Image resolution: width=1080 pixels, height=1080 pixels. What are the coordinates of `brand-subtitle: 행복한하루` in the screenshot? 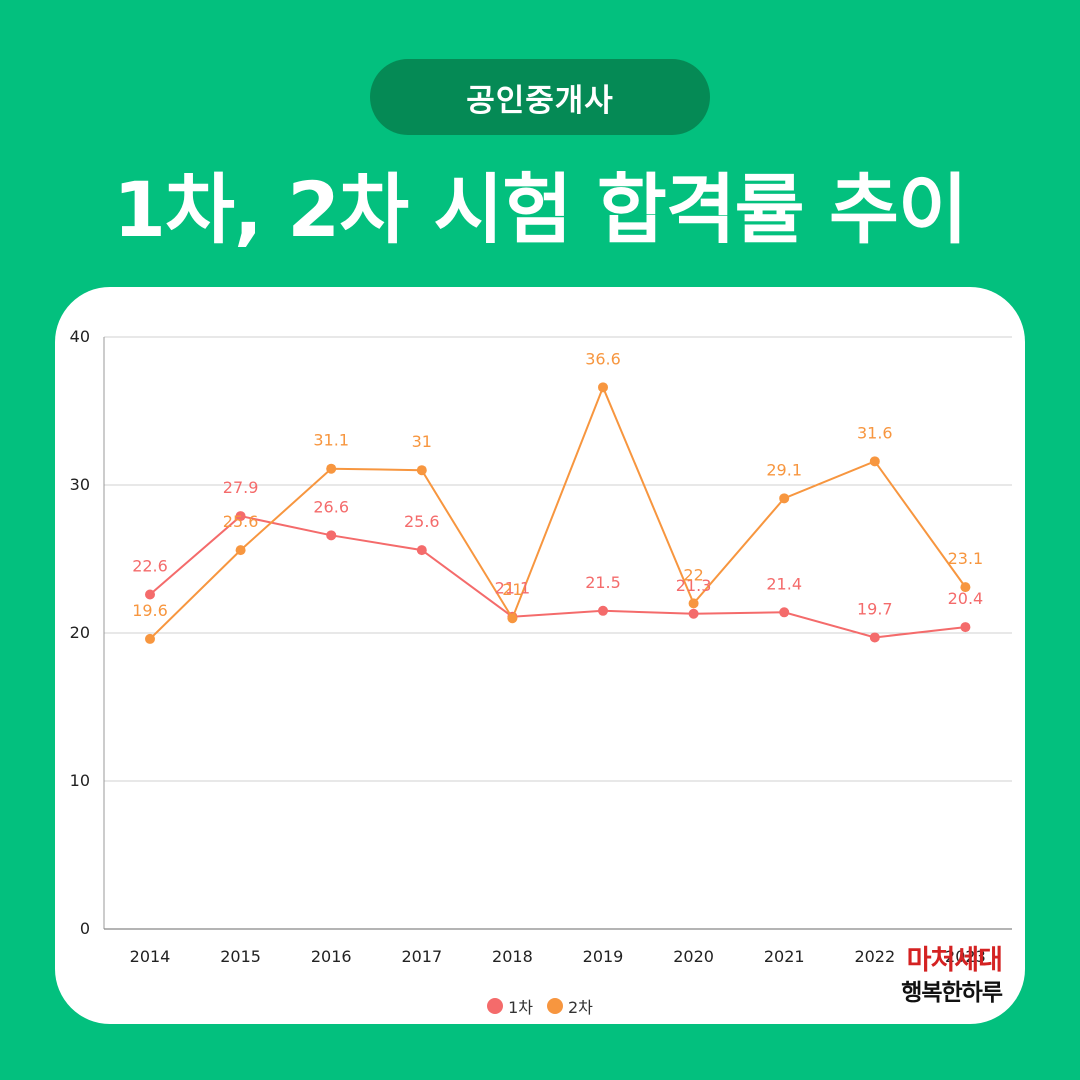 It's located at (952, 993).